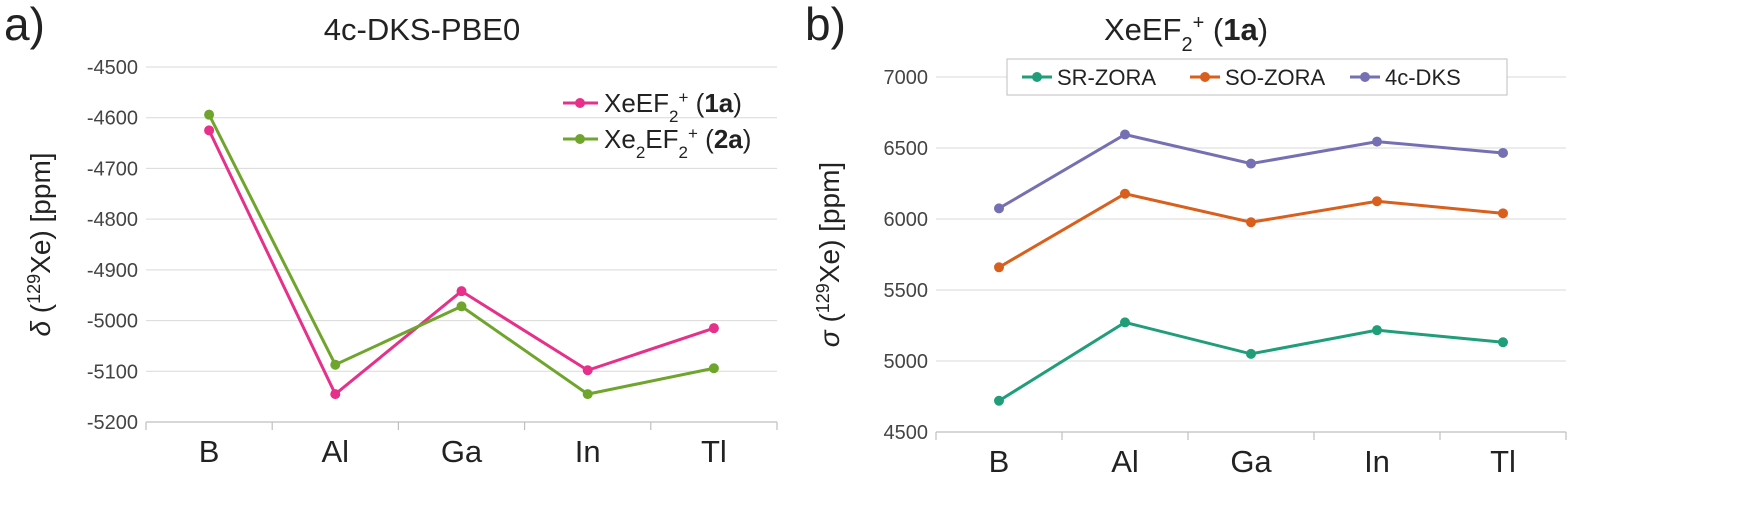 This screenshot has height=526, width=1750. What do you see at coordinates (677, 143) in the screenshot?
I see `legend-label: Xe2EF2+ (2a)` at bounding box center [677, 143].